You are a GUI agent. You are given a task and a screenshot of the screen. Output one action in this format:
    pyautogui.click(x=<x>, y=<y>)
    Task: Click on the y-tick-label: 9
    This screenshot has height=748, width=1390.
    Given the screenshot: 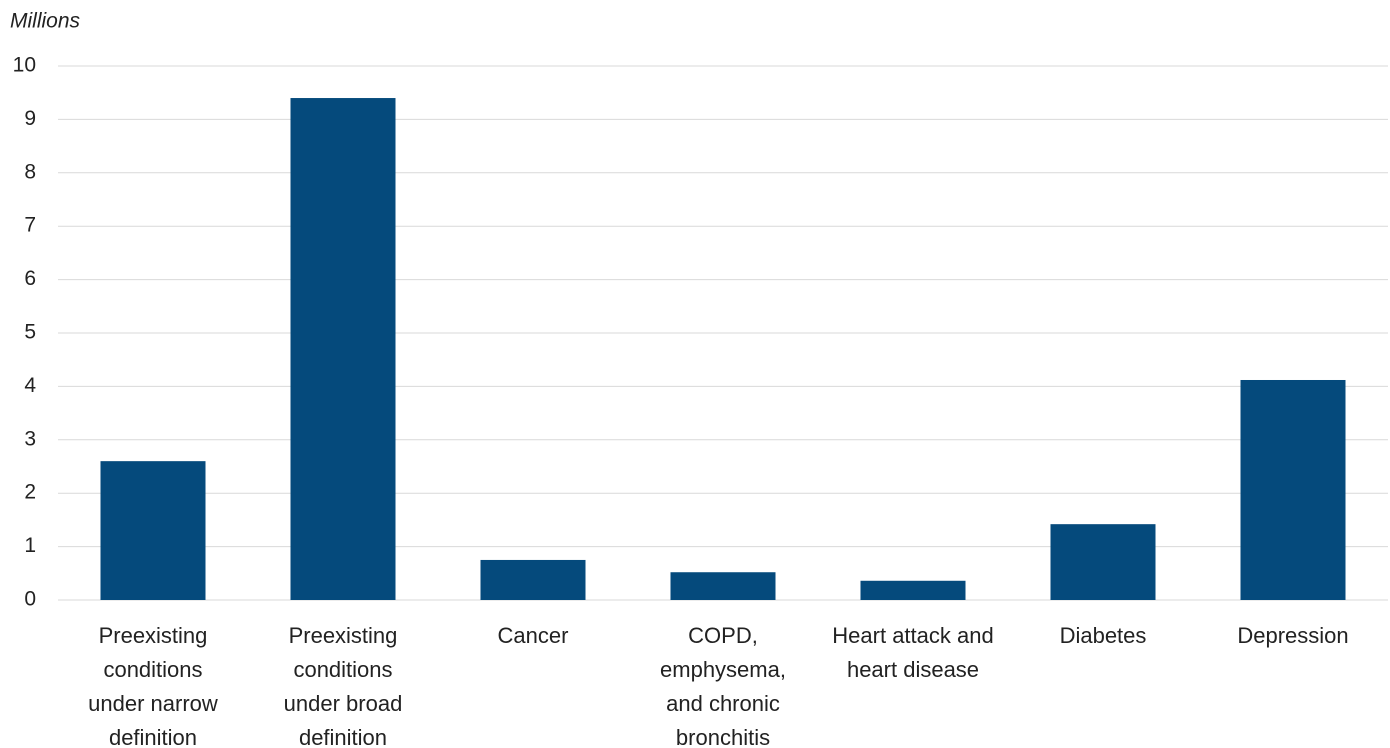 What is the action you would take?
    pyautogui.click(x=30, y=118)
    